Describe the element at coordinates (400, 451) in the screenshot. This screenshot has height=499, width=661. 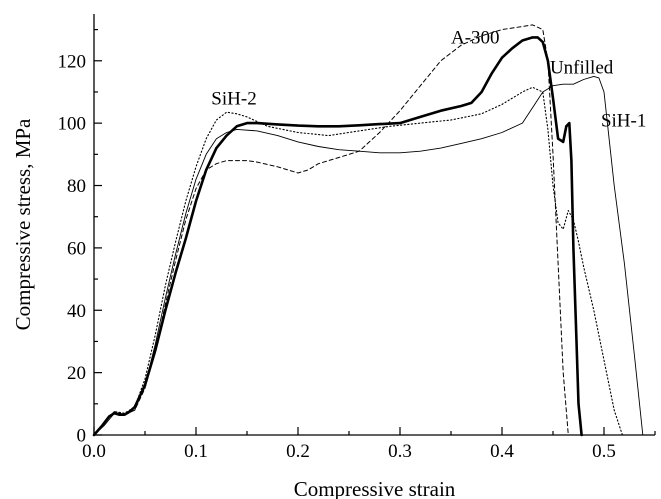
I see `x-tick-label: 0.3` at that location.